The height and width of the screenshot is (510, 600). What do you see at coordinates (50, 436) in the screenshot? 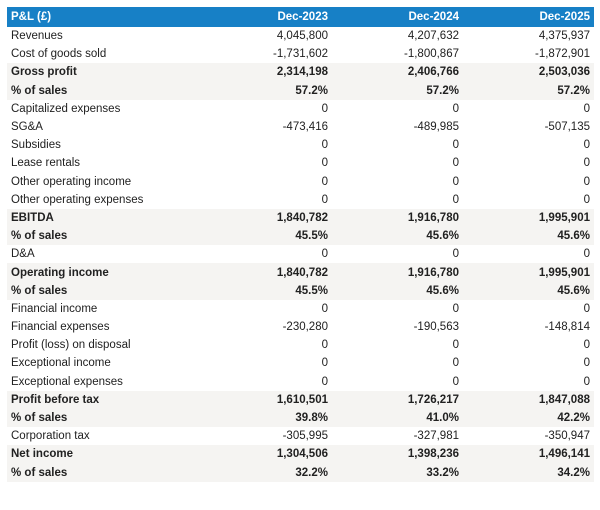
I see `row-label: Corporation tax` at bounding box center [50, 436].